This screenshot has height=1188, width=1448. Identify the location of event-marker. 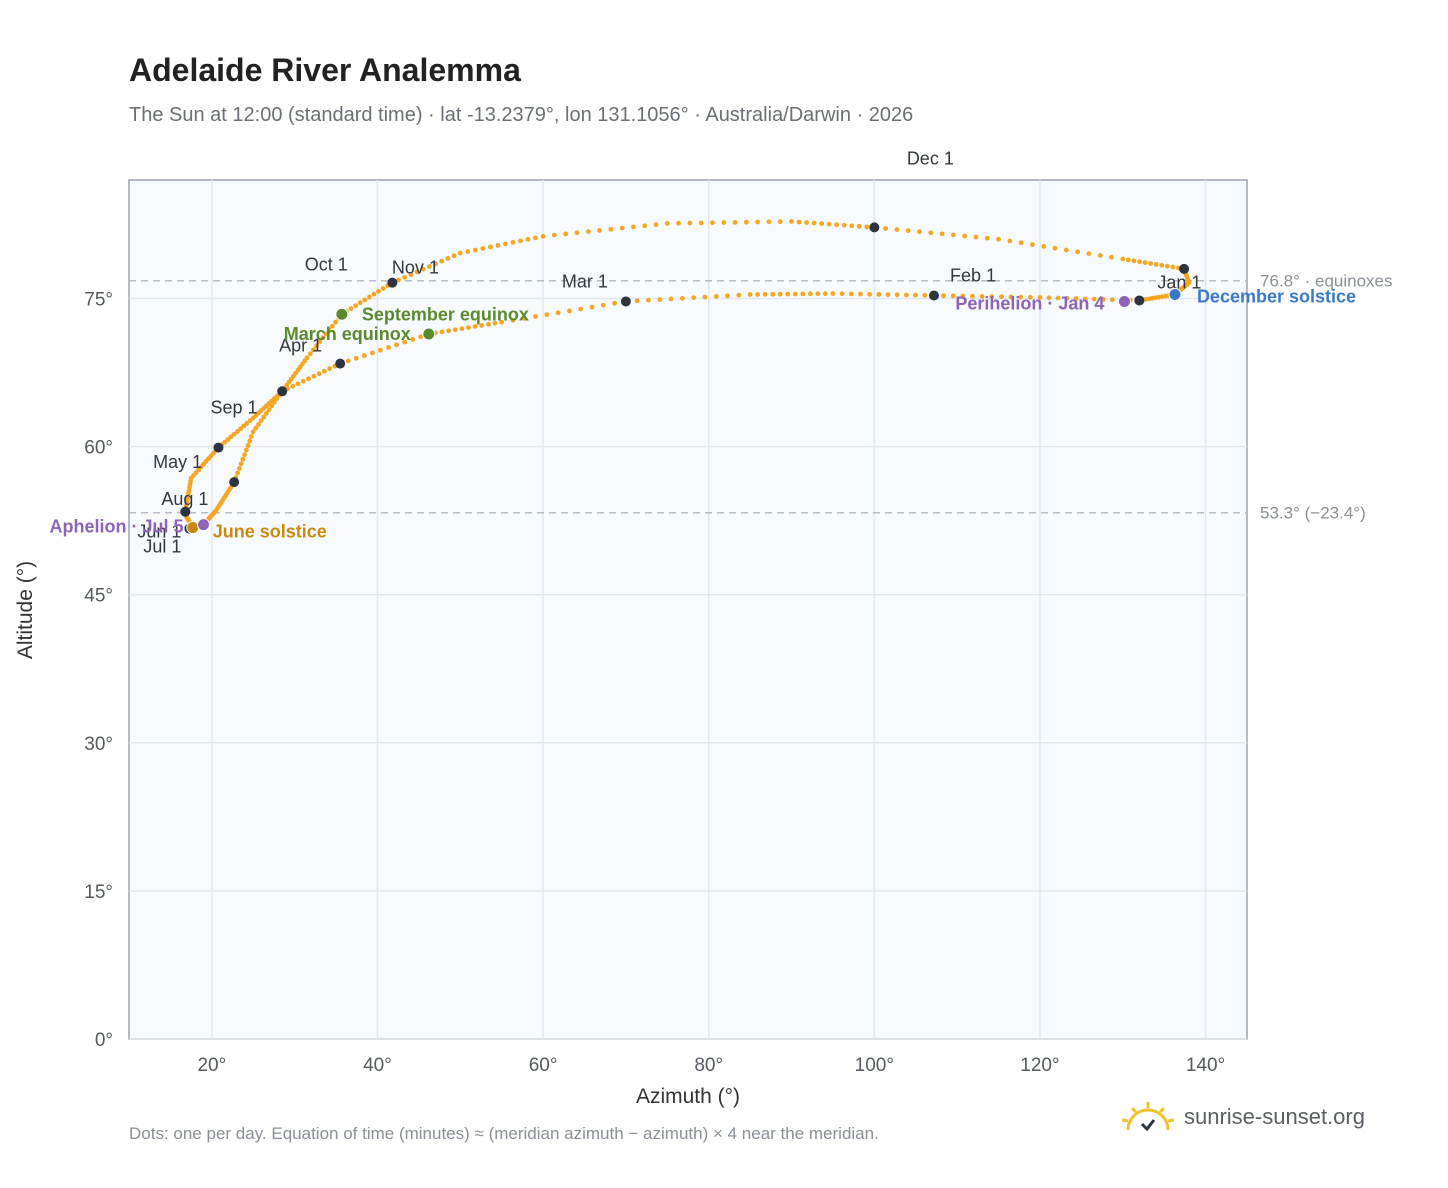
(1124, 301).